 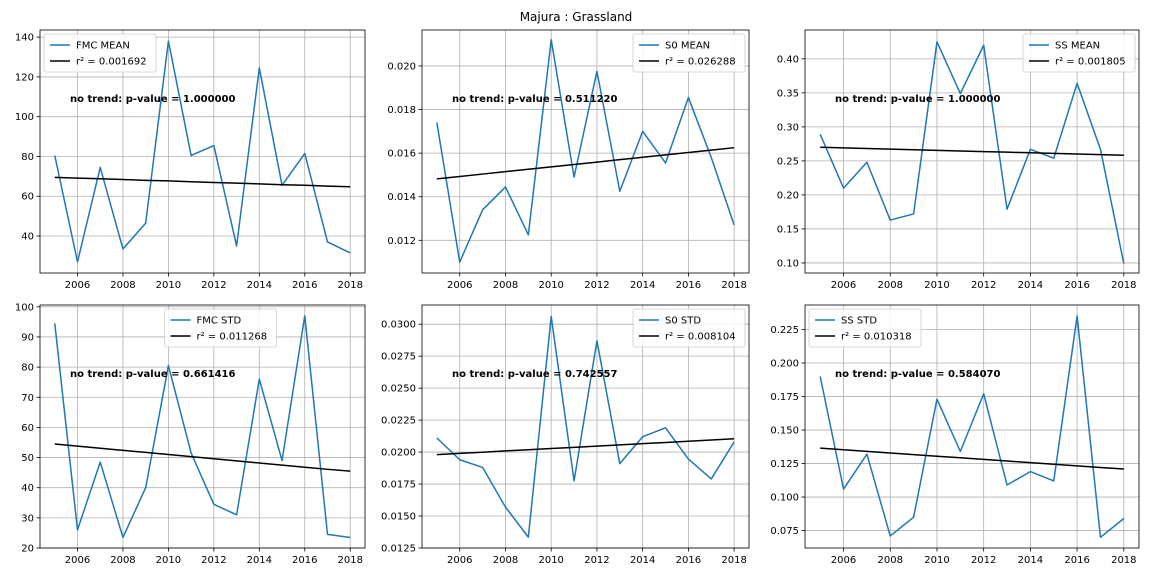 I want to click on legend-label: S0 STD, so click(x=683, y=321).